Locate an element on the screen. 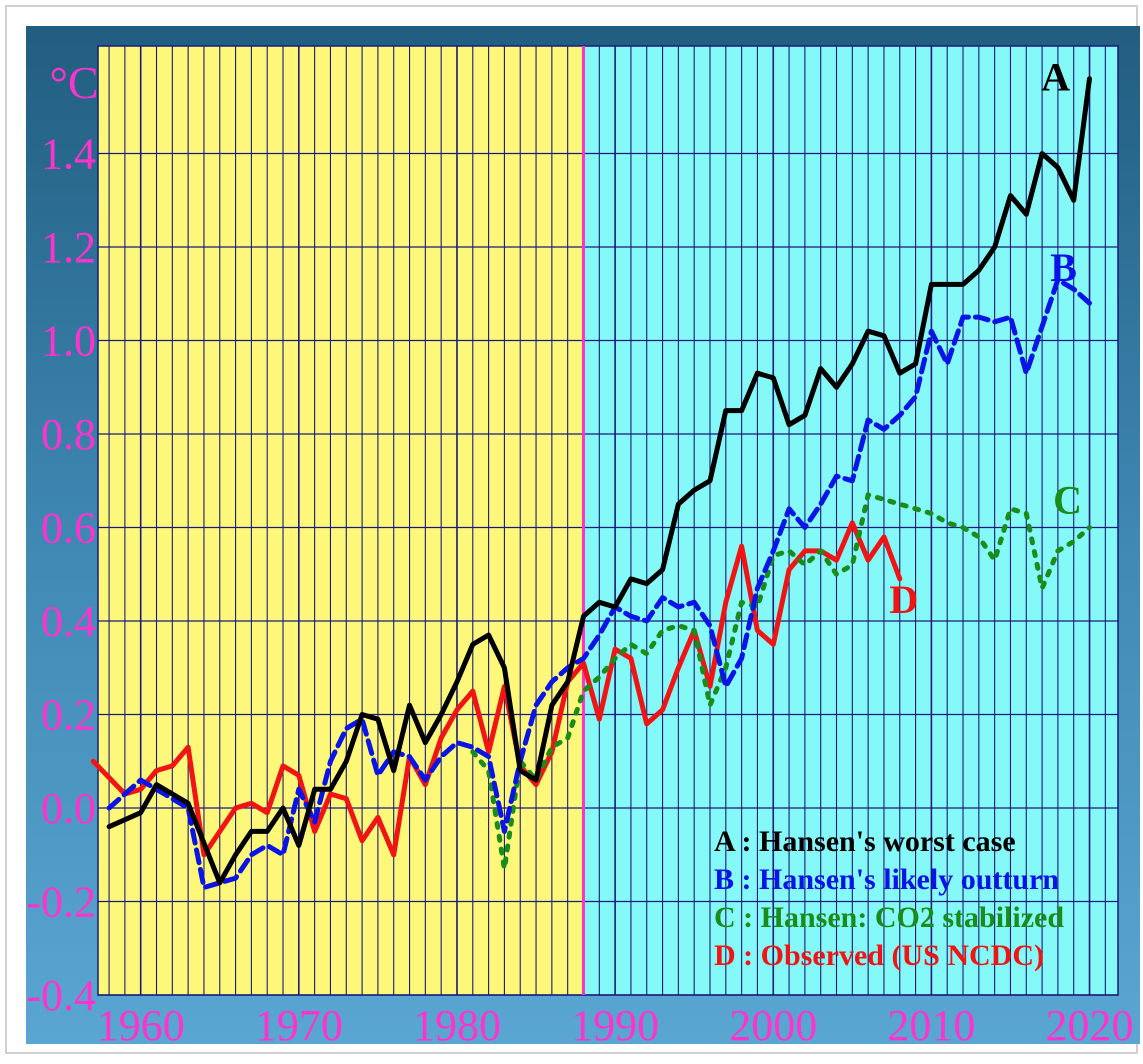  x-tick-label: 1970 is located at coordinates (299, 1025).